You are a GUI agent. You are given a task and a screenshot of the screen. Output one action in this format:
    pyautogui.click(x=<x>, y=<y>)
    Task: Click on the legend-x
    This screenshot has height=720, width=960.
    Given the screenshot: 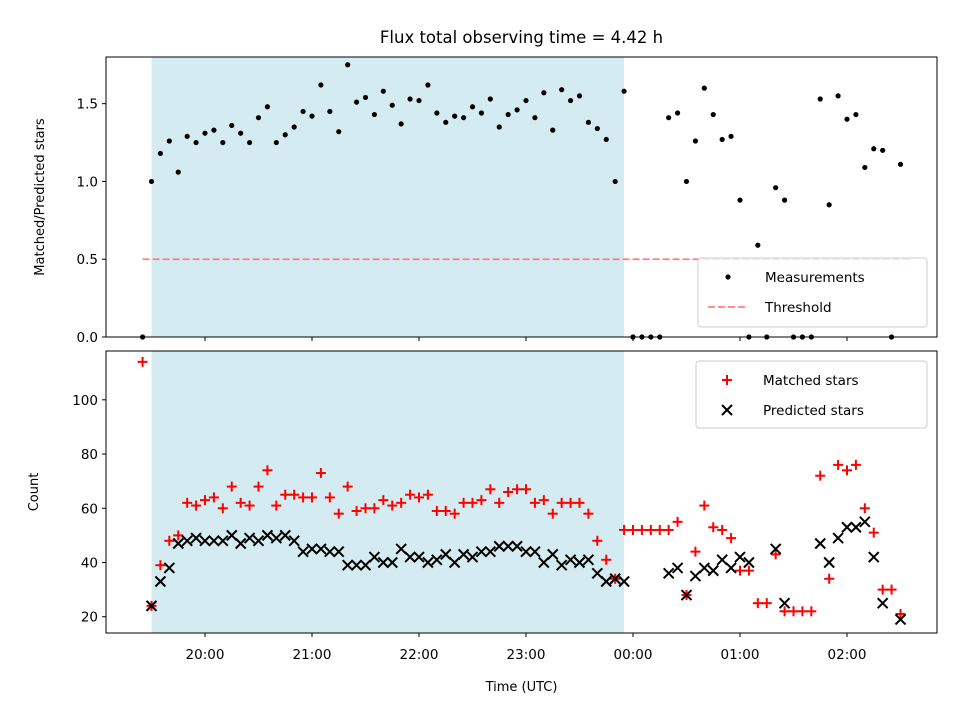 What is the action you would take?
    pyautogui.click(x=727, y=410)
    